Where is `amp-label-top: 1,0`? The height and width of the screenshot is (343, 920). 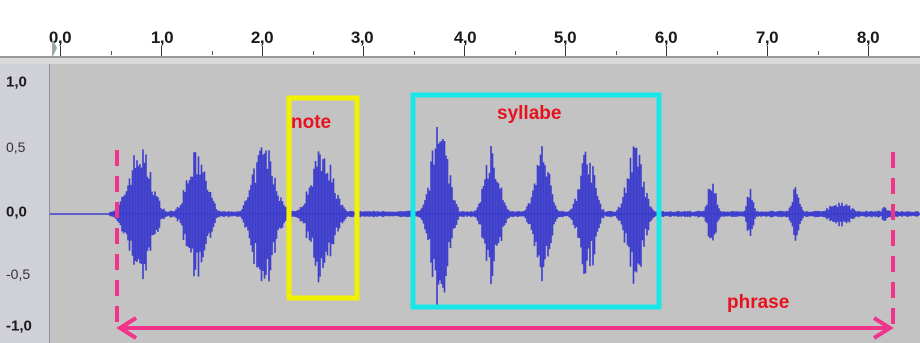
amp-label-top: 1,0 is located at coordinates (16, 82).